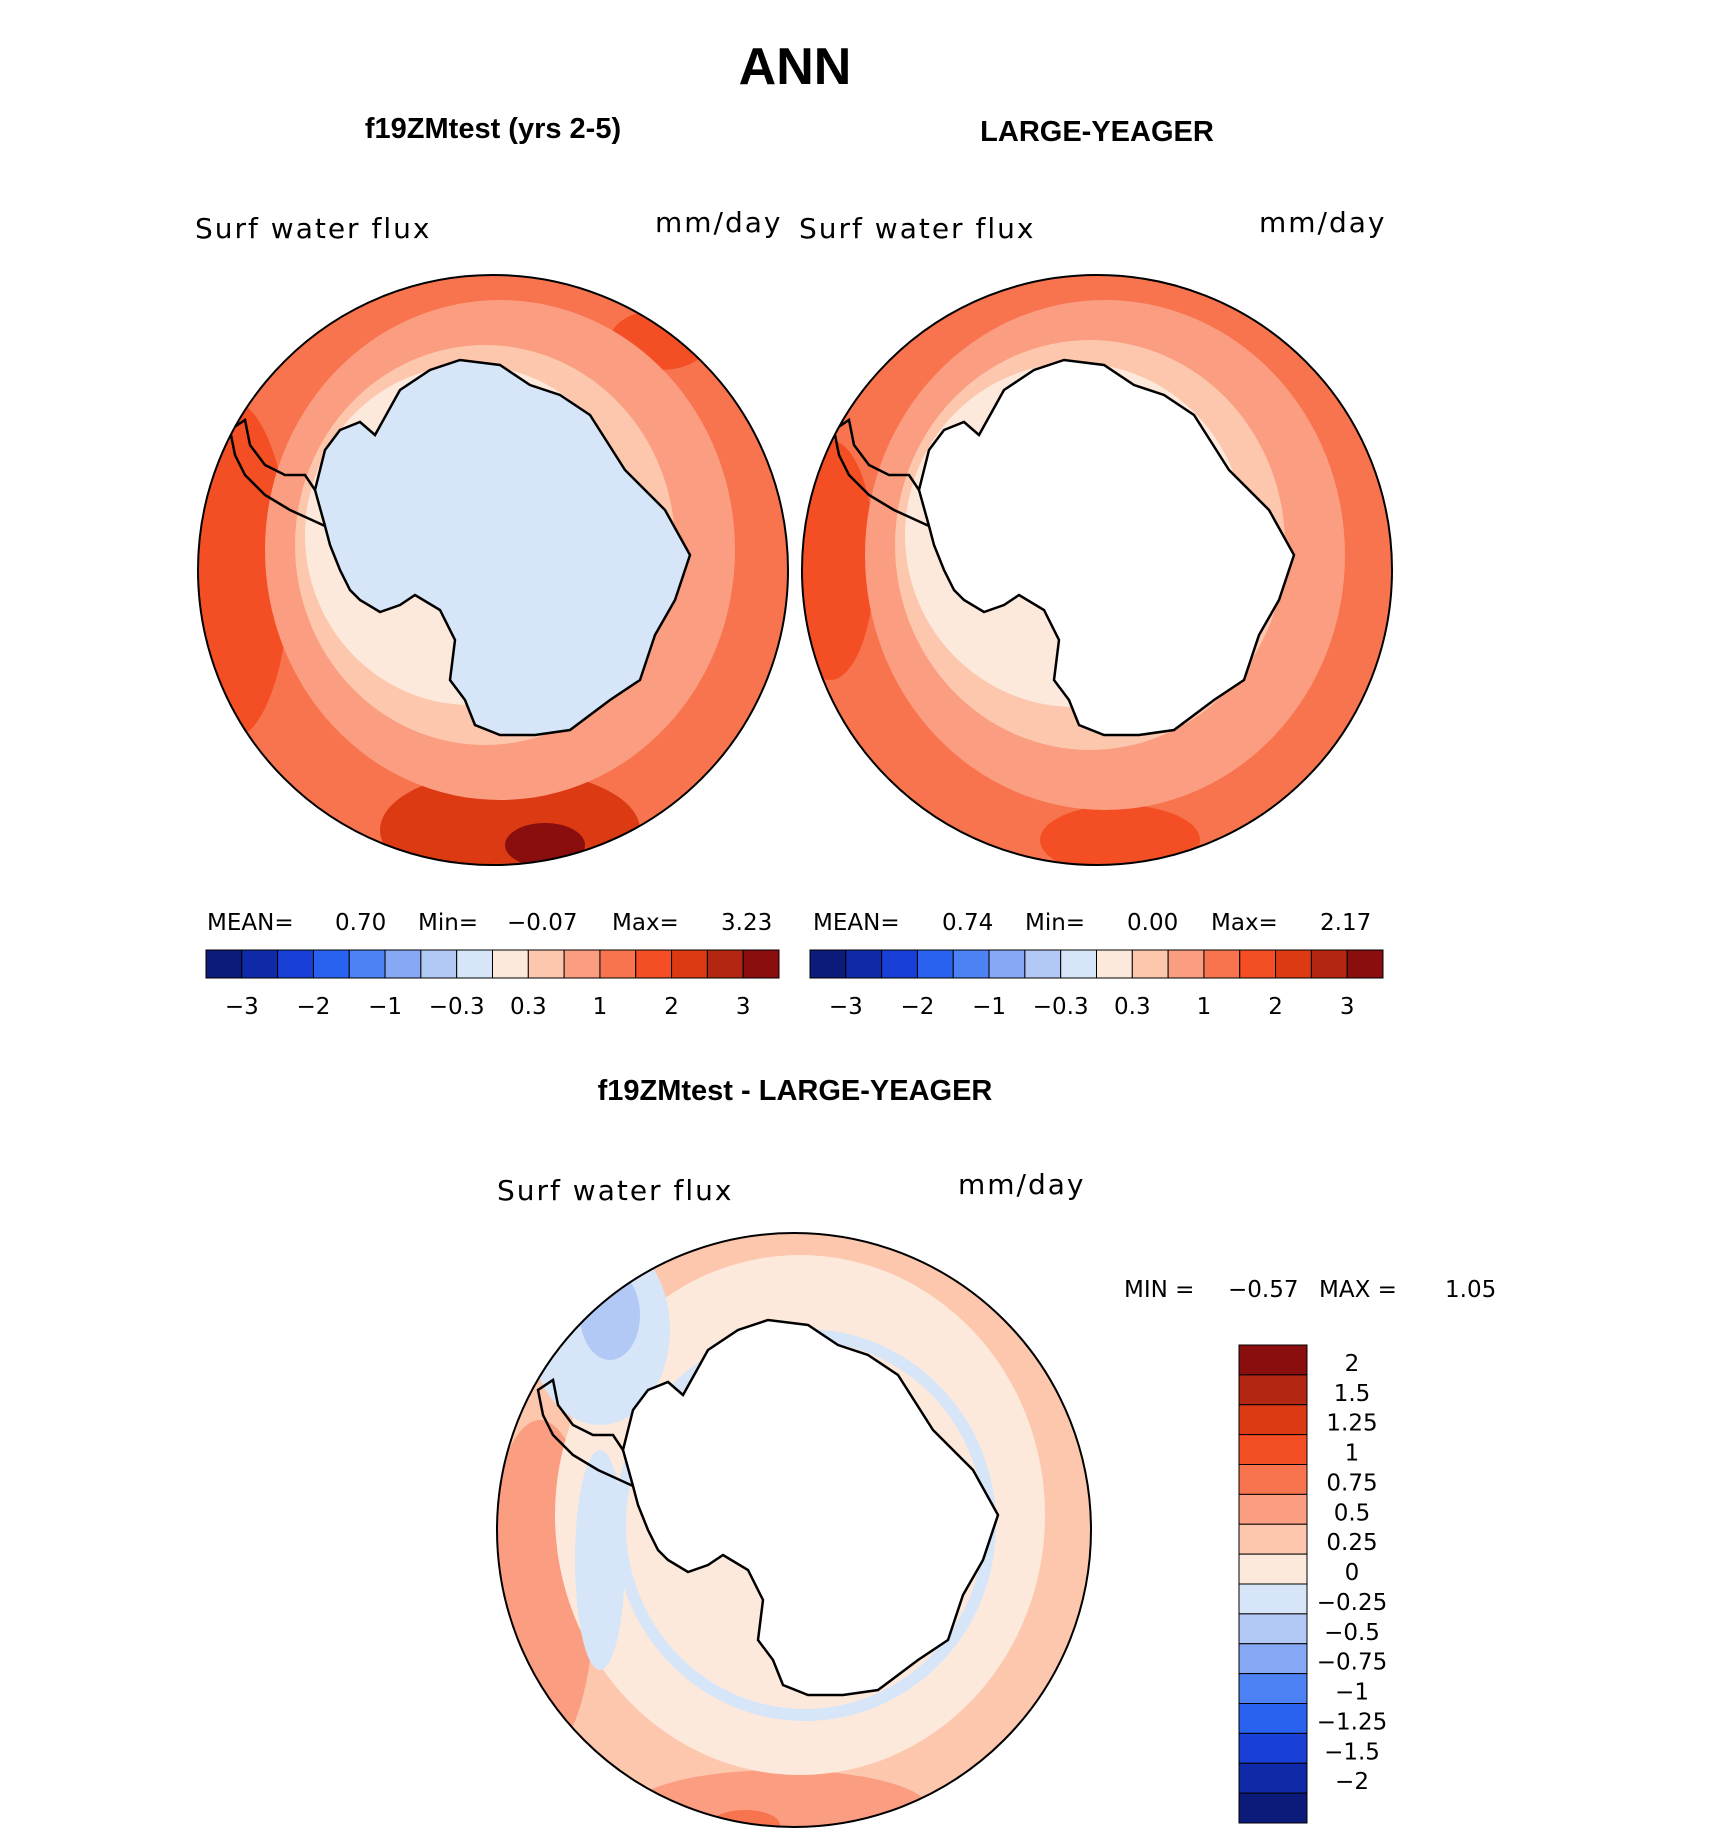 This screenshot has height=1840, width=1710. Describe the element at coordinates (780, 1798) in the screenshot. I see `field-south-pos` at that location.